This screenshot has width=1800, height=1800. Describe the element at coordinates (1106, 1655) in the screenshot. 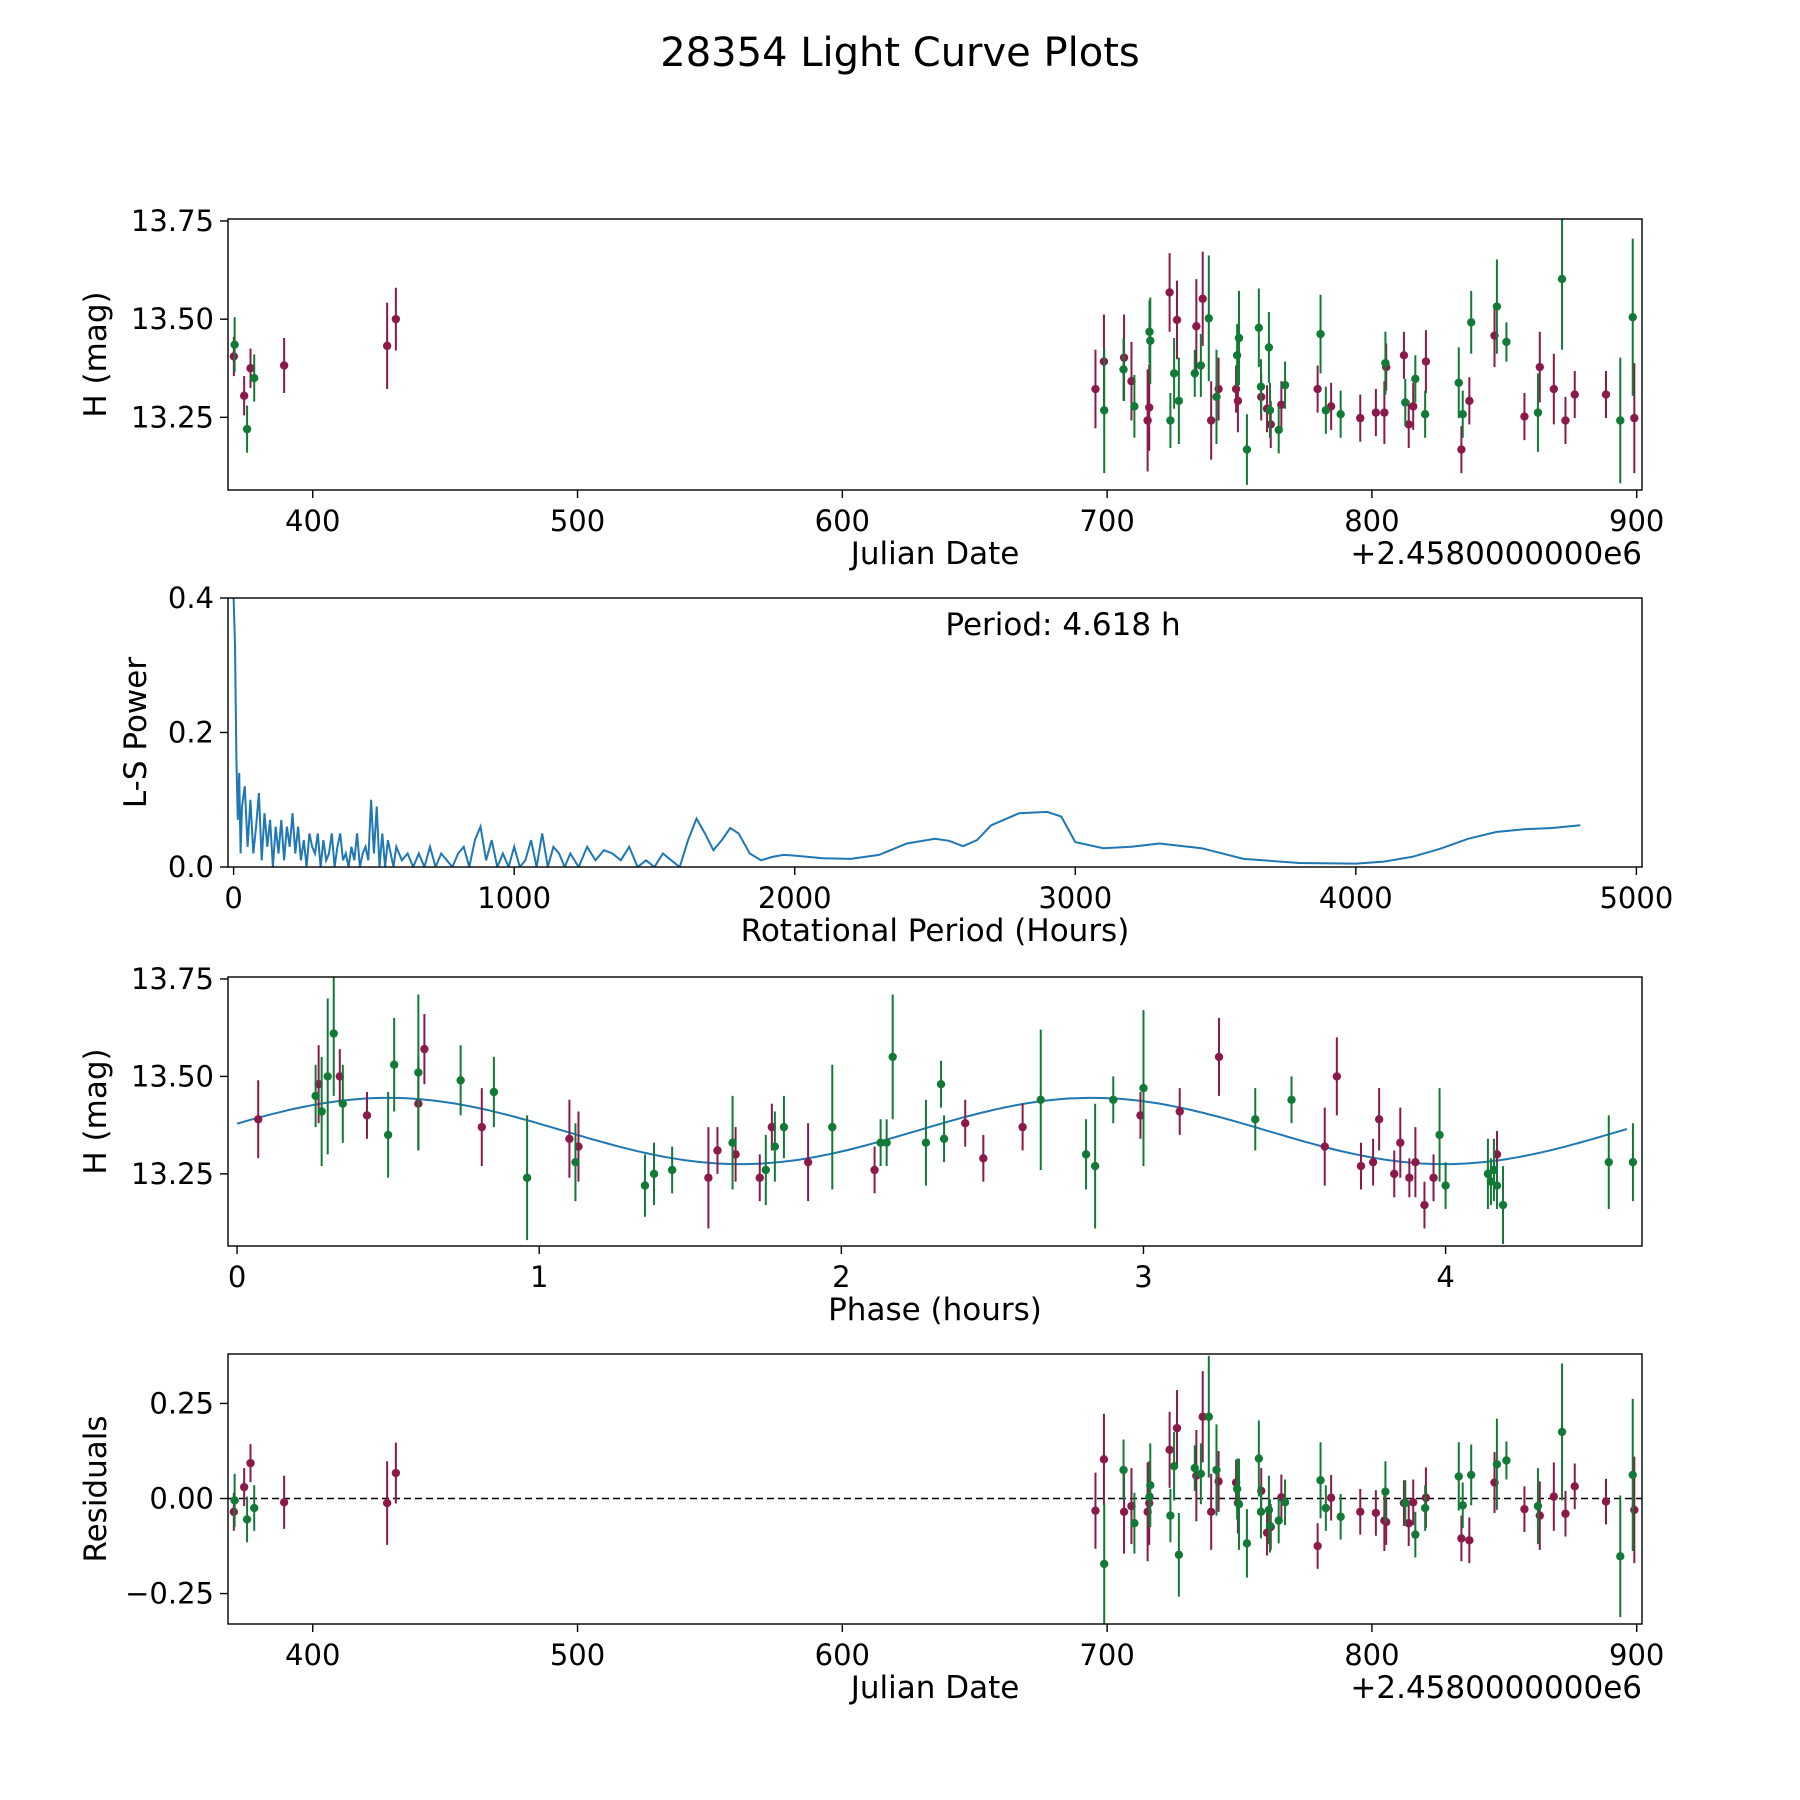

I see `residuals-xtick-label: 700` at that location.